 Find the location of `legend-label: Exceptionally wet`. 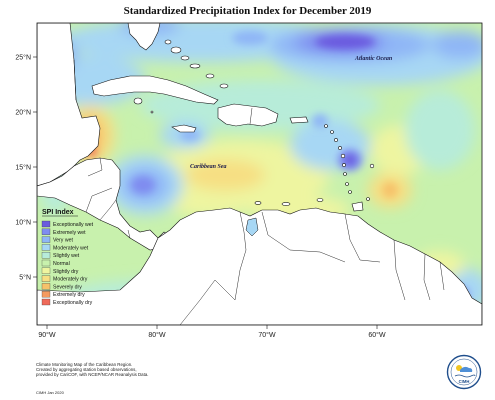

legend-label: Exceptionally wet is located at coordinates (73, 225).